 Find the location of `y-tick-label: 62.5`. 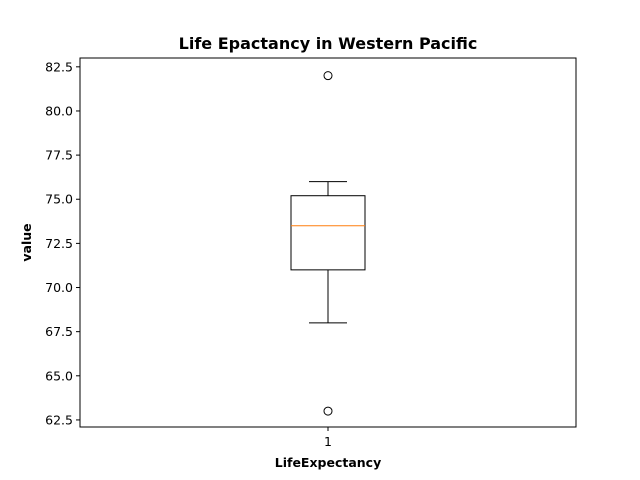

y-tick-label: 62.5 is located at coordinates (59, 419).